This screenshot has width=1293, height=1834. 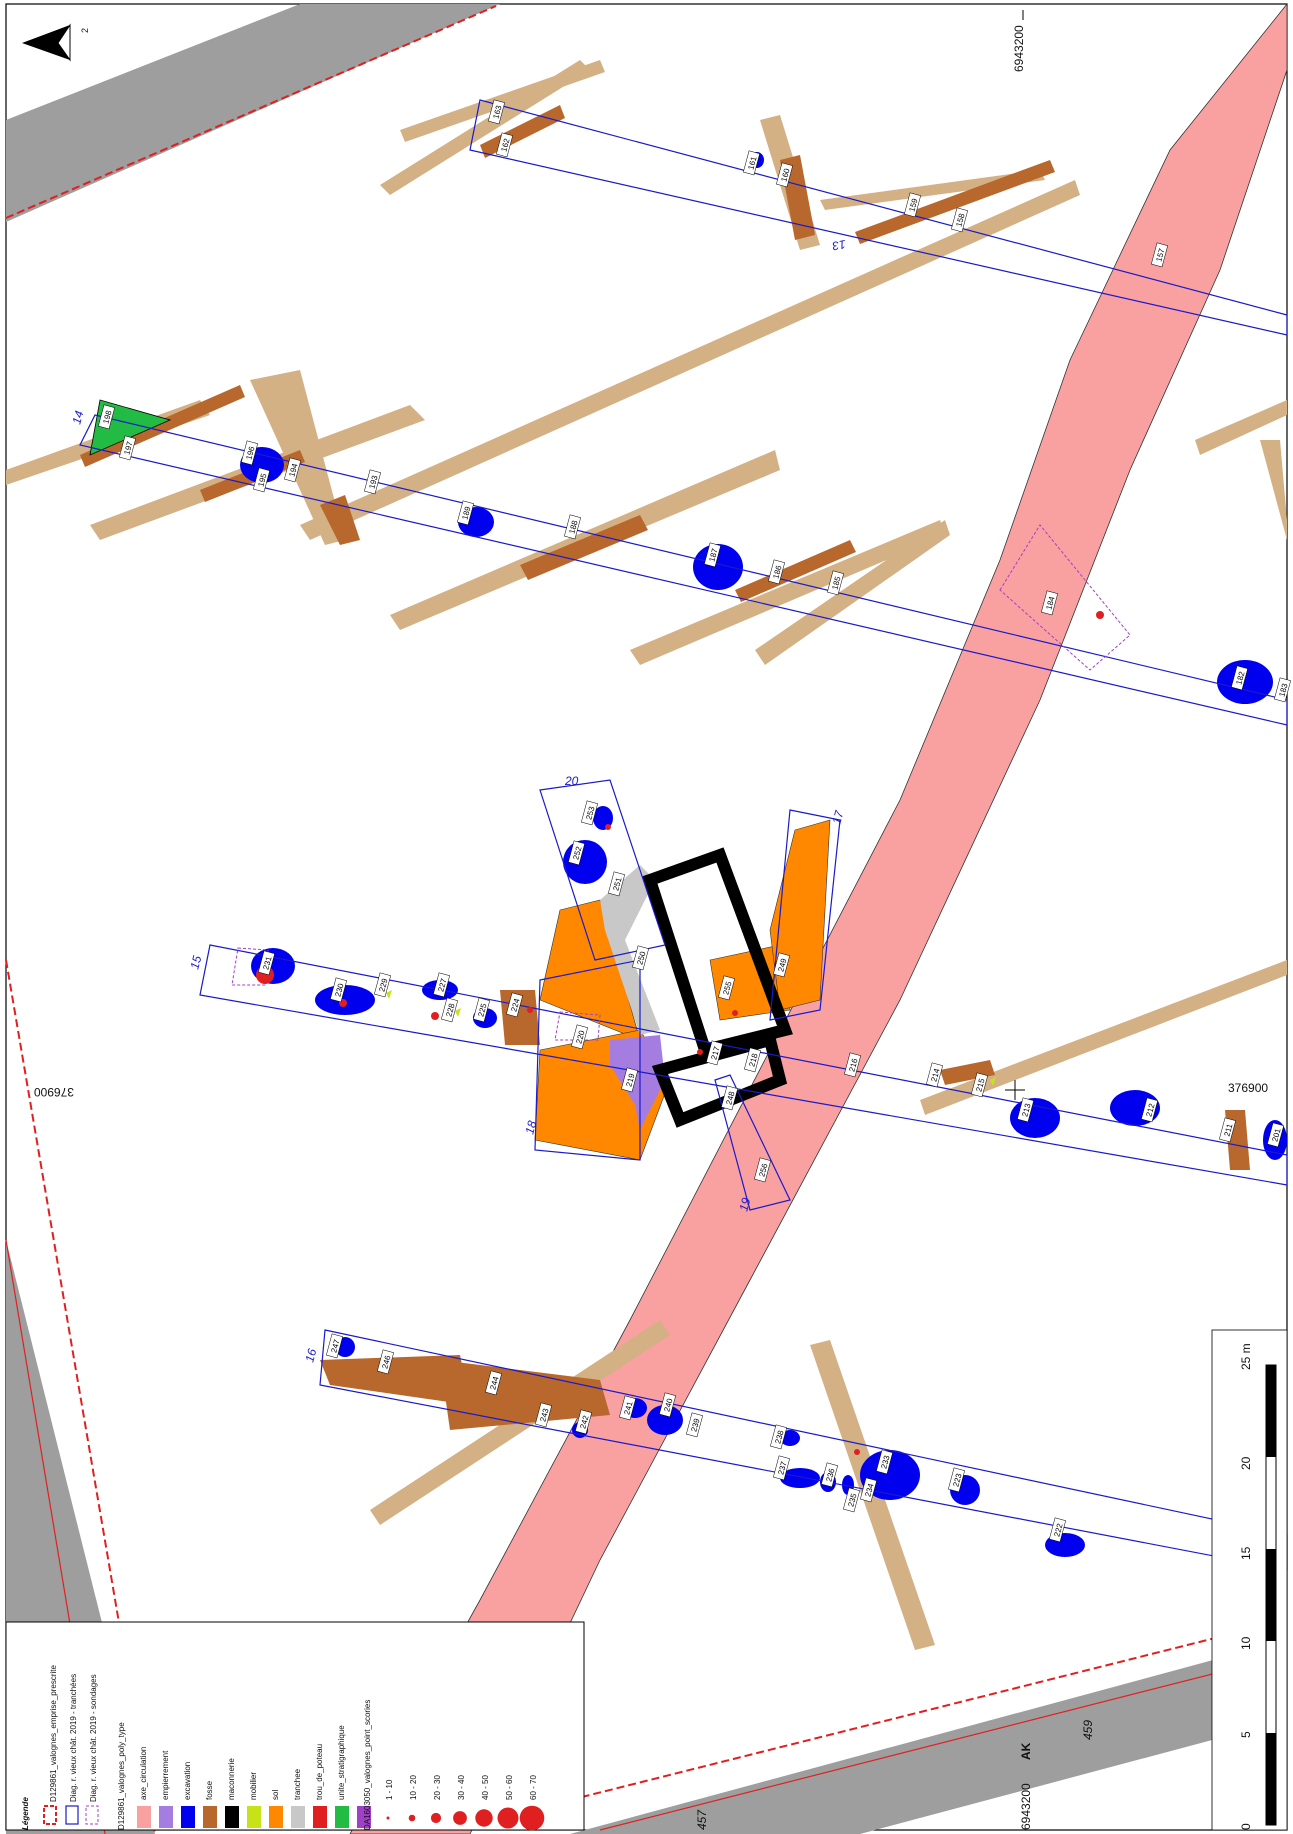 I want to click on maconnerie, so click(x=717, y=987).